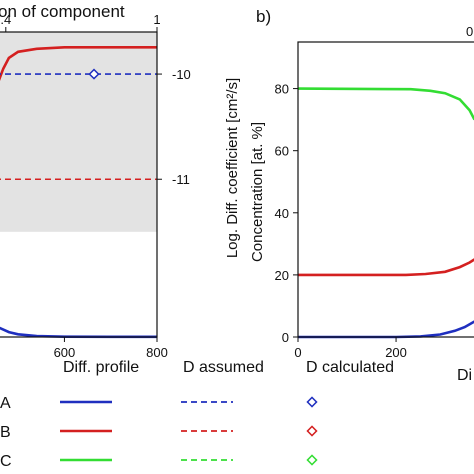 The height and width of the screenshot is (474, 474). What do you see at coordinates (5, 403) in the screenshot?
I see `legend-key-A: A` at bounding box center [5, 403].